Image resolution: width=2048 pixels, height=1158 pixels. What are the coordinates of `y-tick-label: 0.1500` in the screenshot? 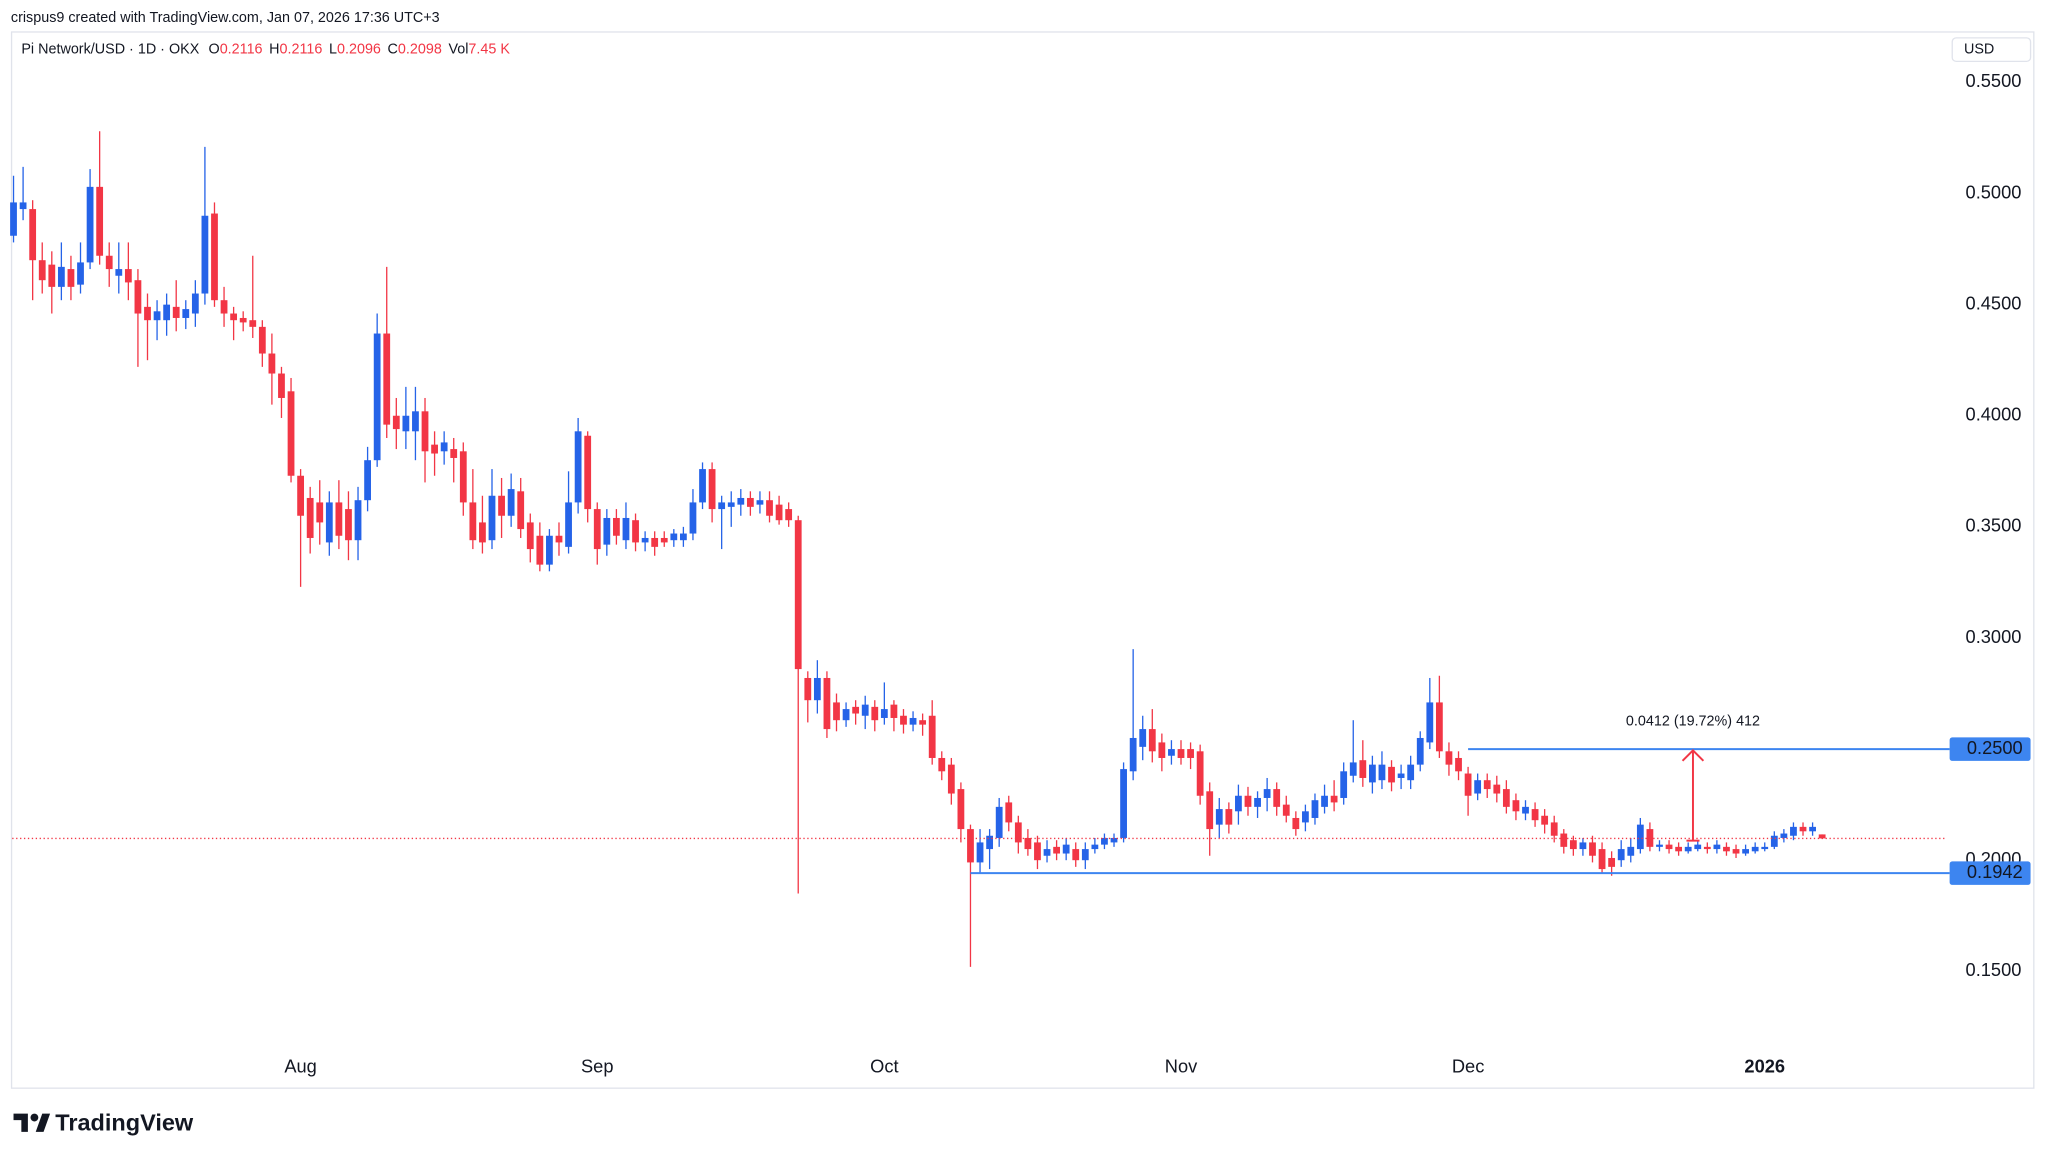 It's located at (1994, 969).